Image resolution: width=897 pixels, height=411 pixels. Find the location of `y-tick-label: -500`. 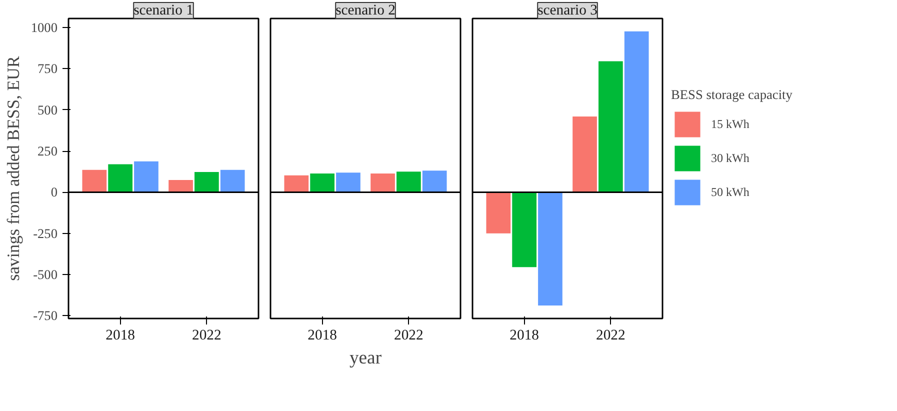

y-tick-label: -500 is located at coordinates (45, 274).